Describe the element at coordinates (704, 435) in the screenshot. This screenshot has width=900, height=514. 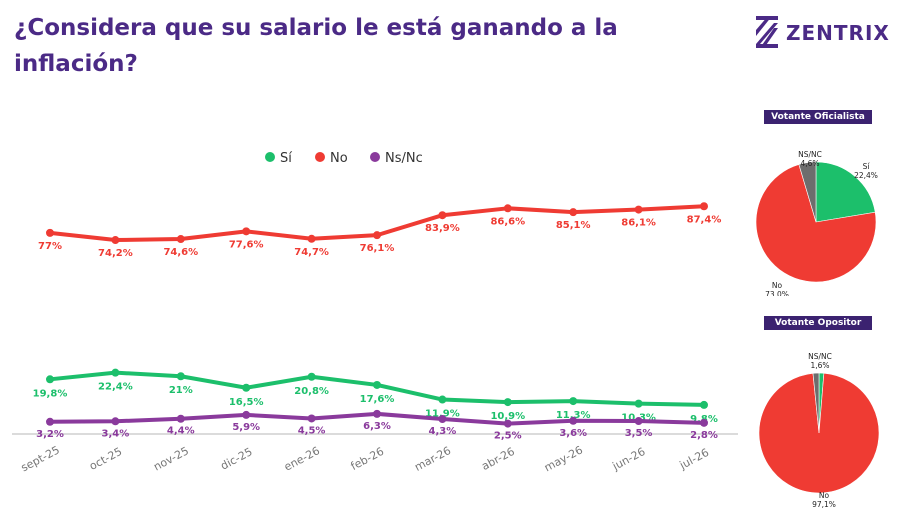
I see `data-label-2-10: 2,8%` at that location.